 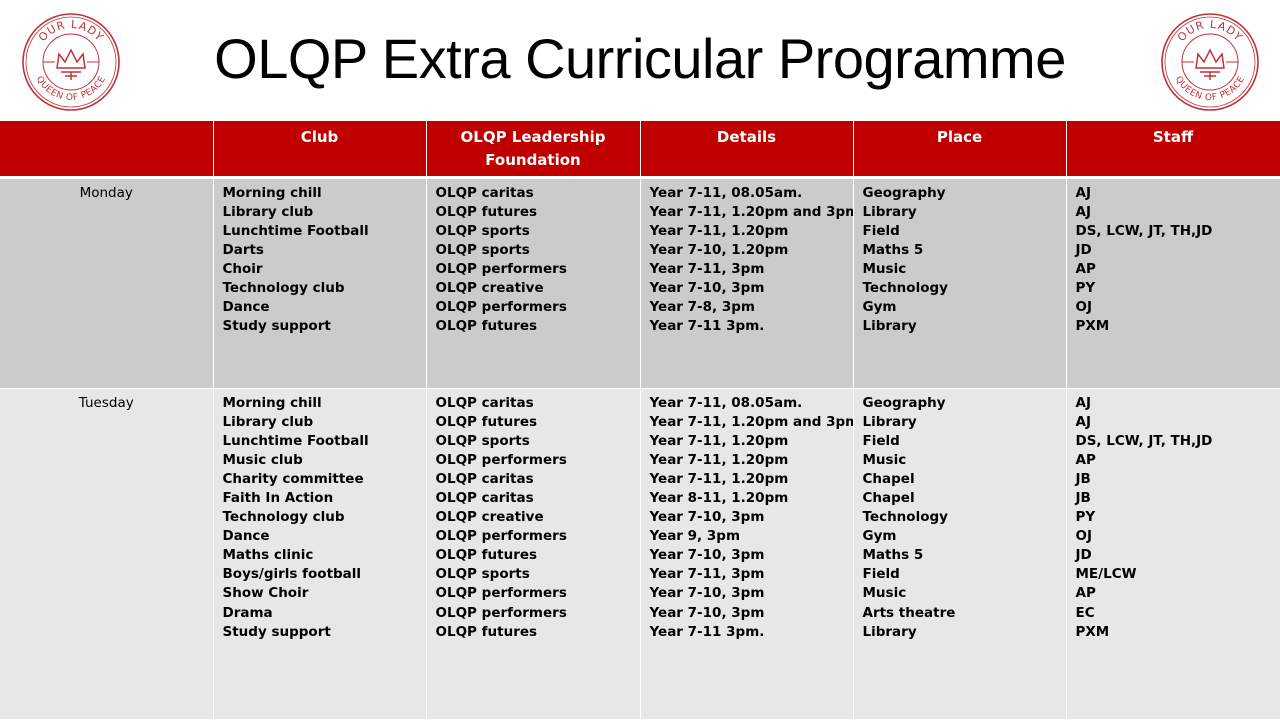 What do you see at coordinates (107, 282) in the screenshot?
I see `day-cell: Monday` at bounding box center [107, 282].